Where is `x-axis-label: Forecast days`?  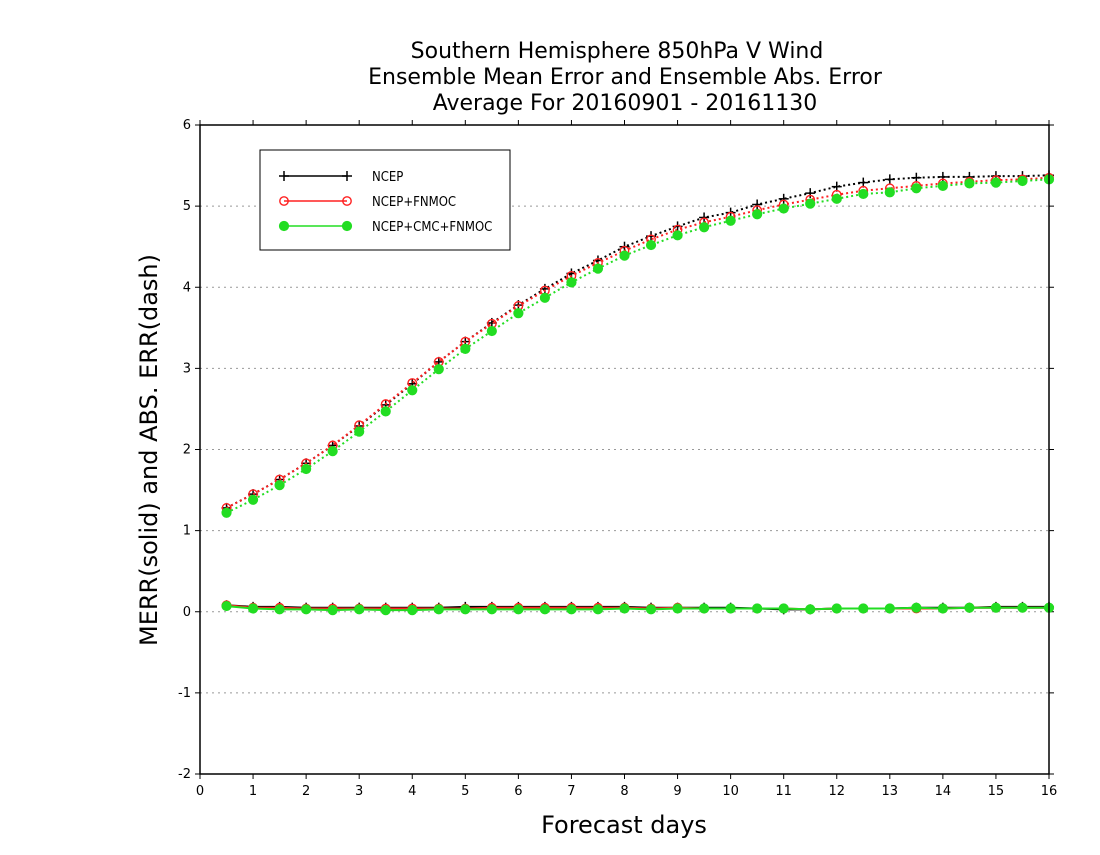
x-axis-label: Forecast days is located at coordinates (624, 825).